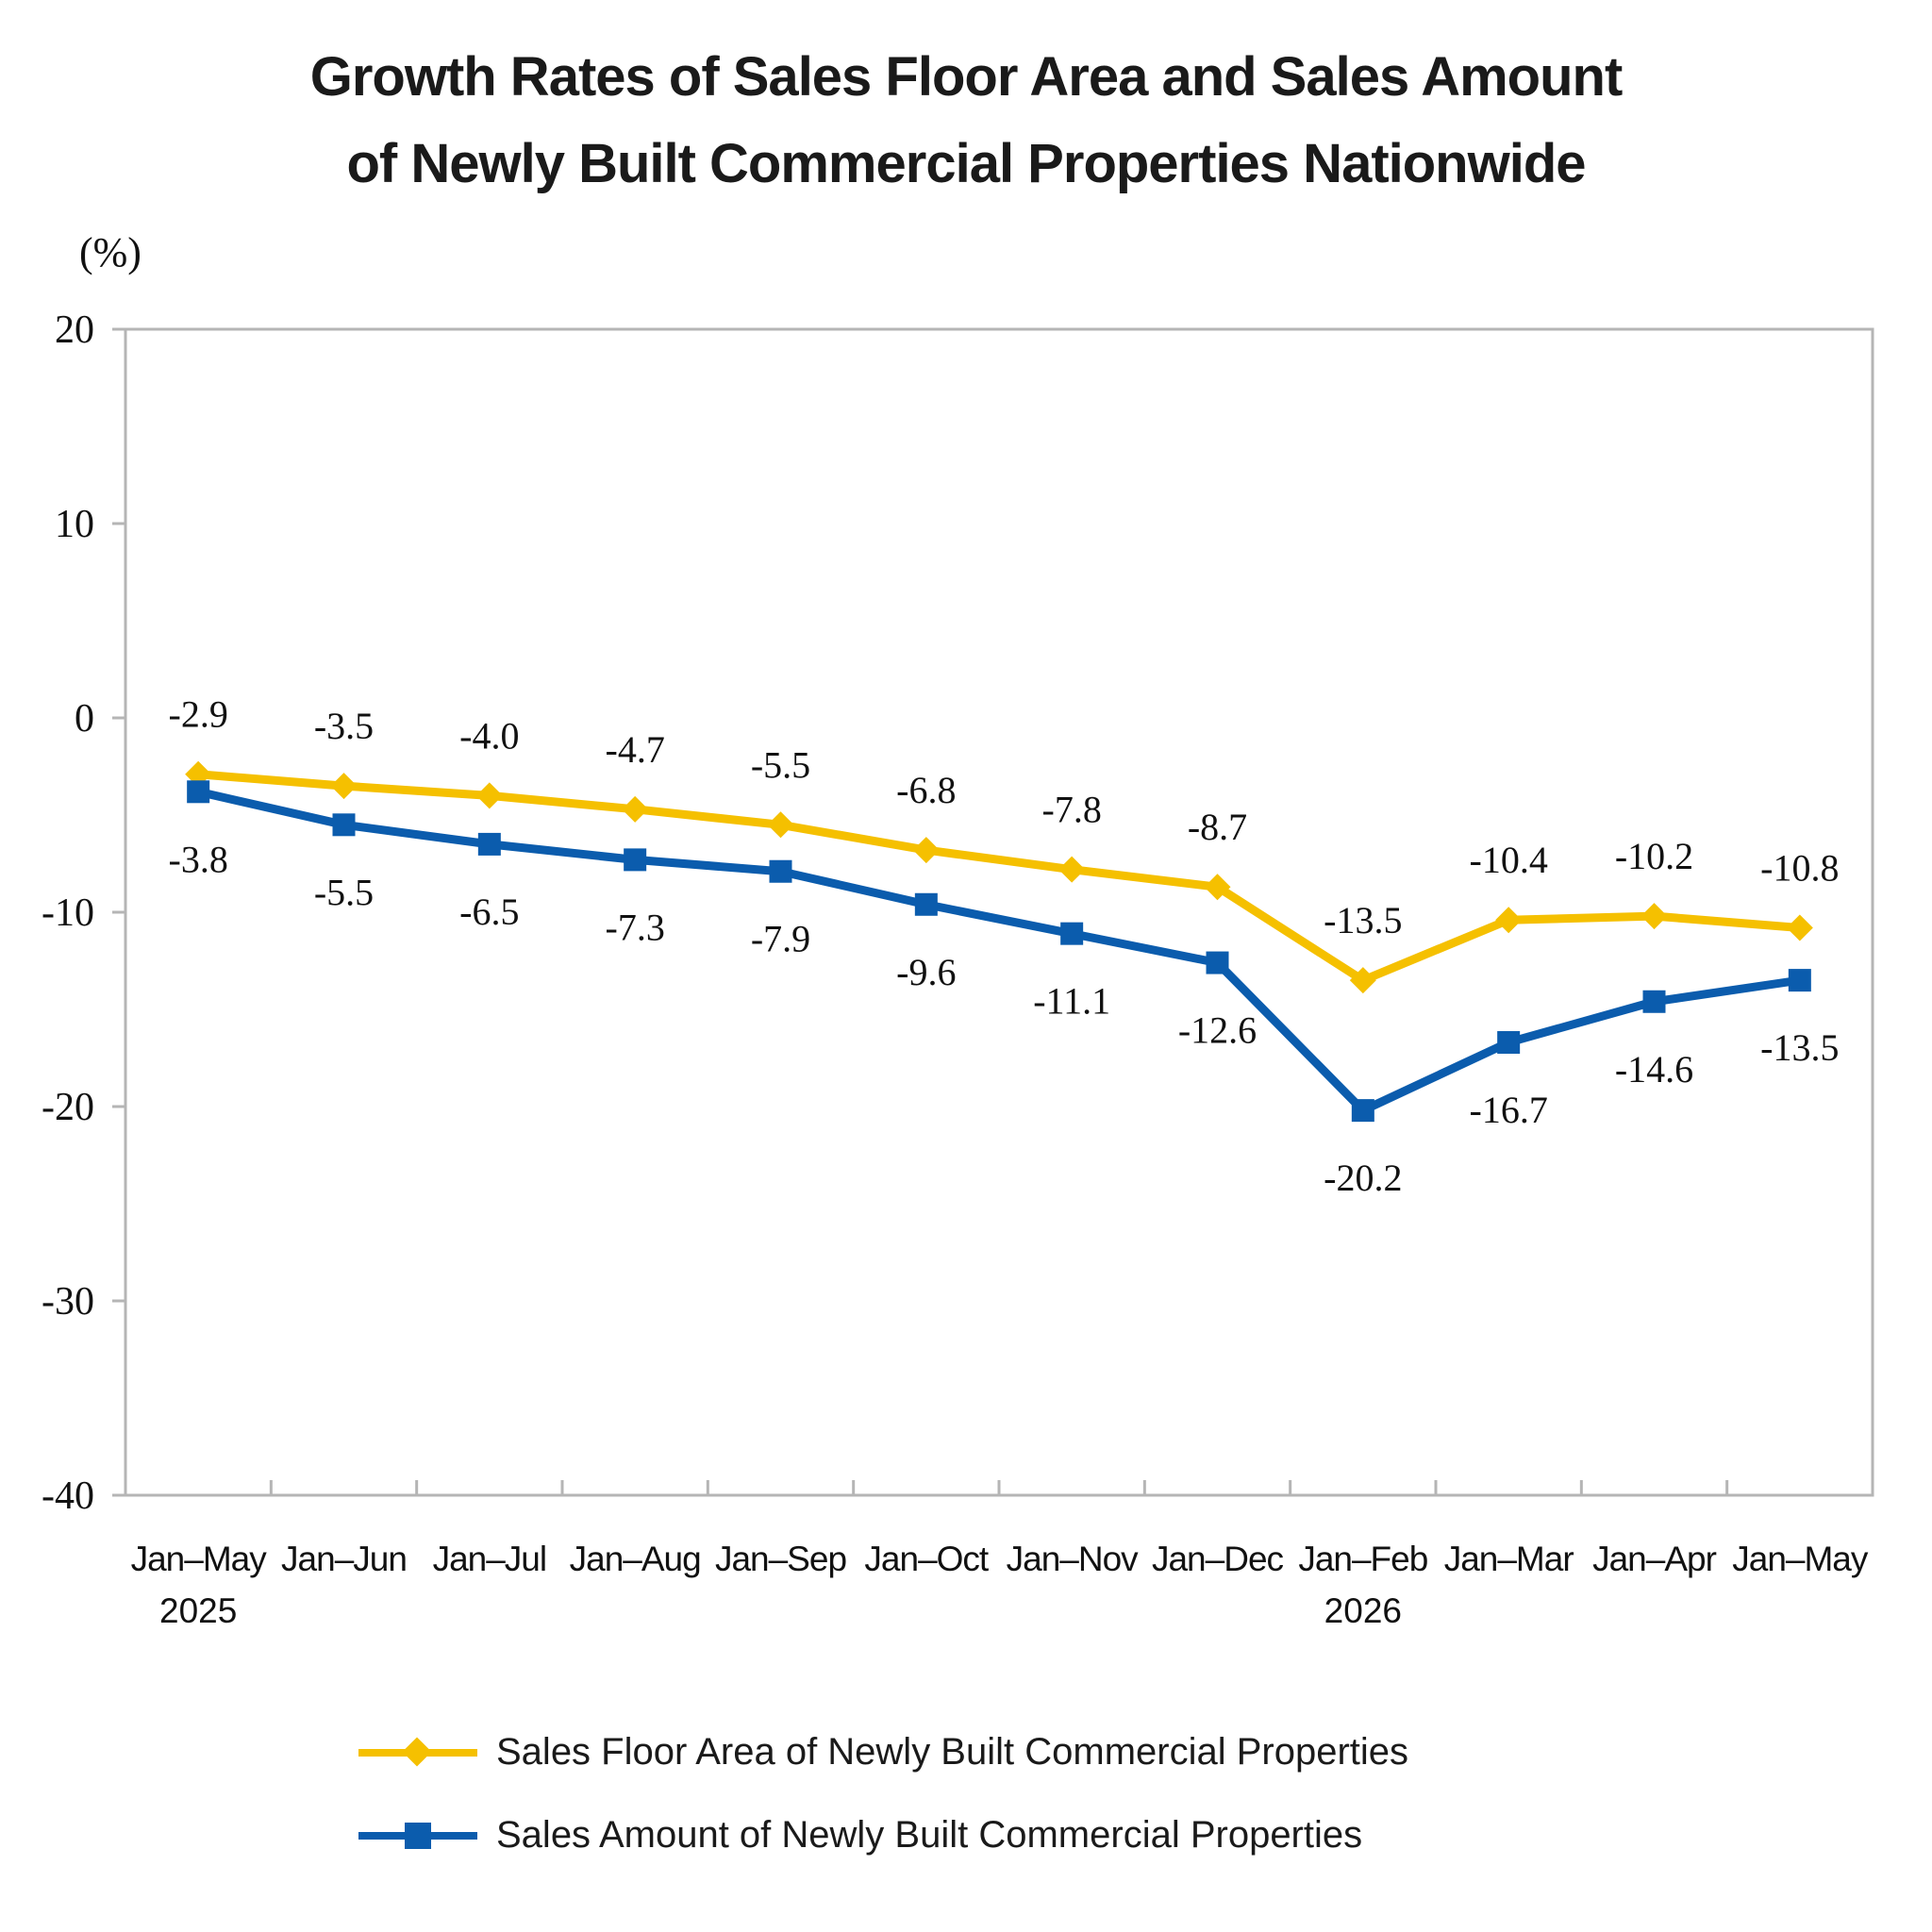  What do you see at coordinates (927, 1559) in the screenshot?
I see `x-category-label: Jan–Oct` at bounding box center [927, 1559].